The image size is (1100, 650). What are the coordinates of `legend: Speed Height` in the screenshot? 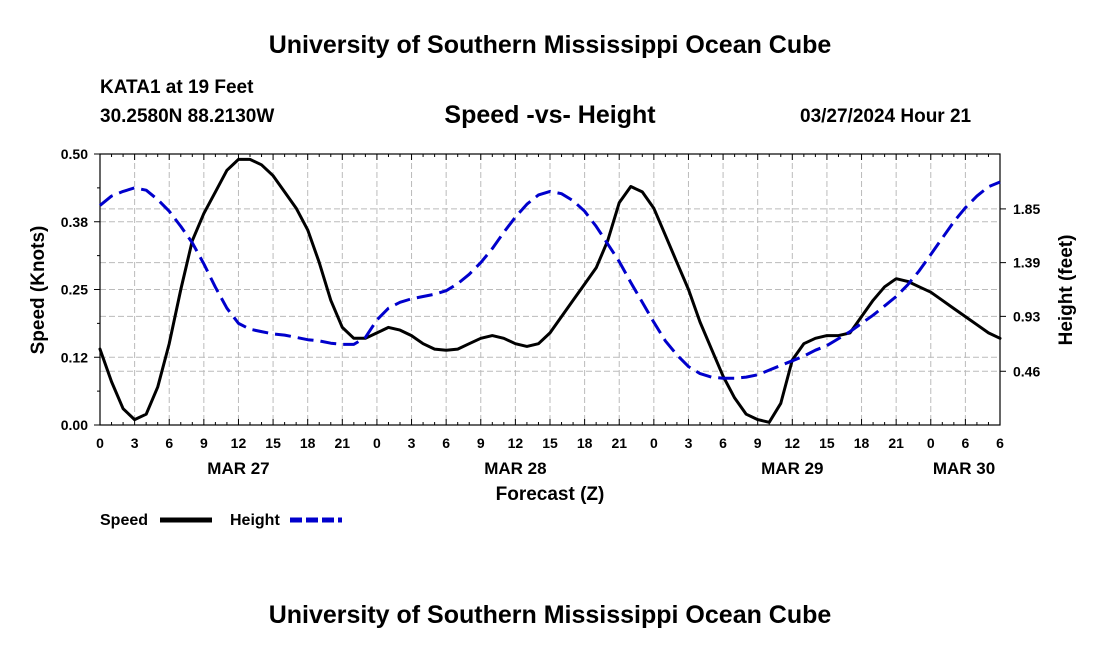 It's located at (221, 520).